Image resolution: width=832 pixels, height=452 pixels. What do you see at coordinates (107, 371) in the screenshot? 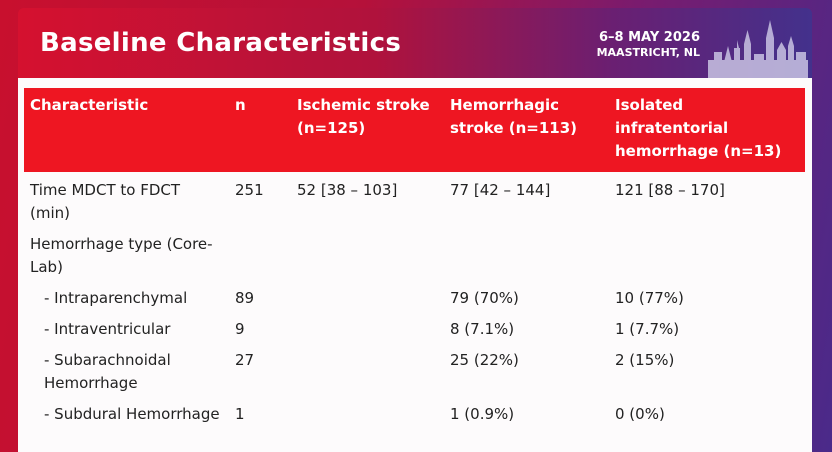
I see `cell-characteristic: - Subarachnoidal Hemorrhage` at bounding box center [107, 371].